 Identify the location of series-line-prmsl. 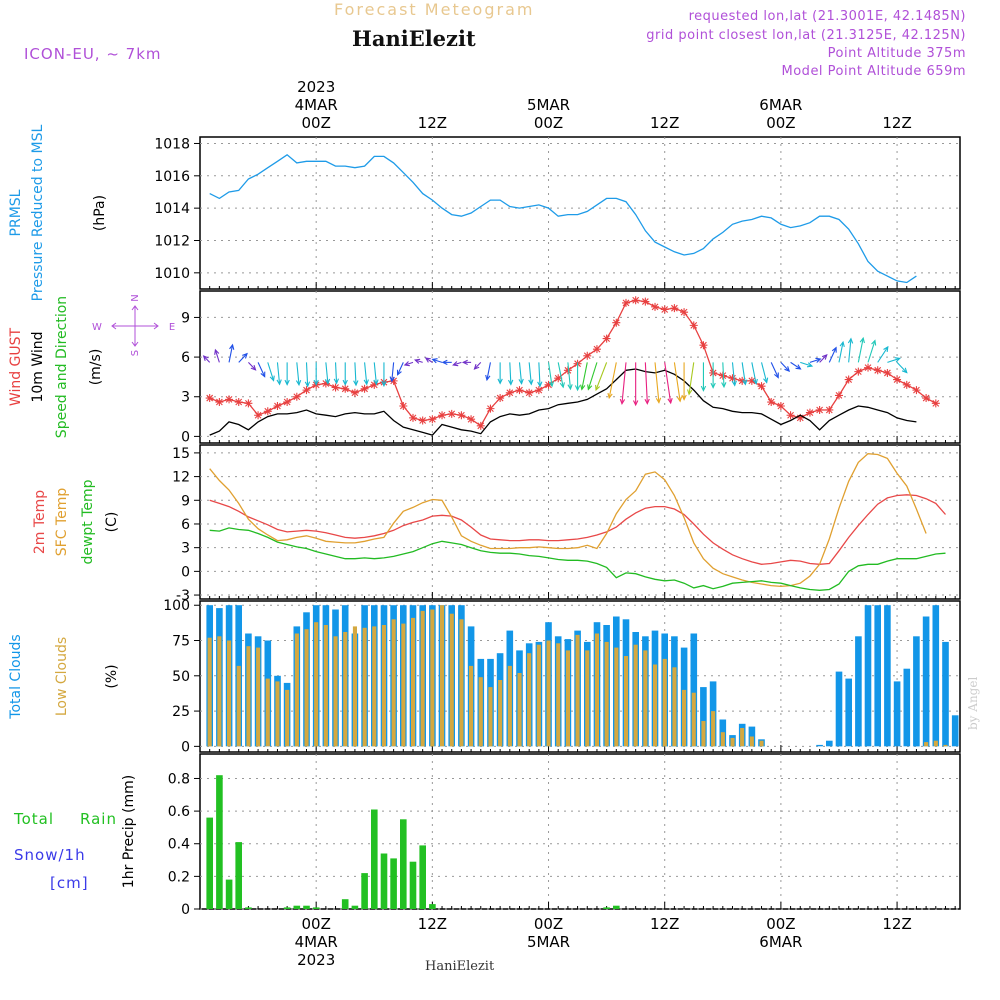
(563, 218).